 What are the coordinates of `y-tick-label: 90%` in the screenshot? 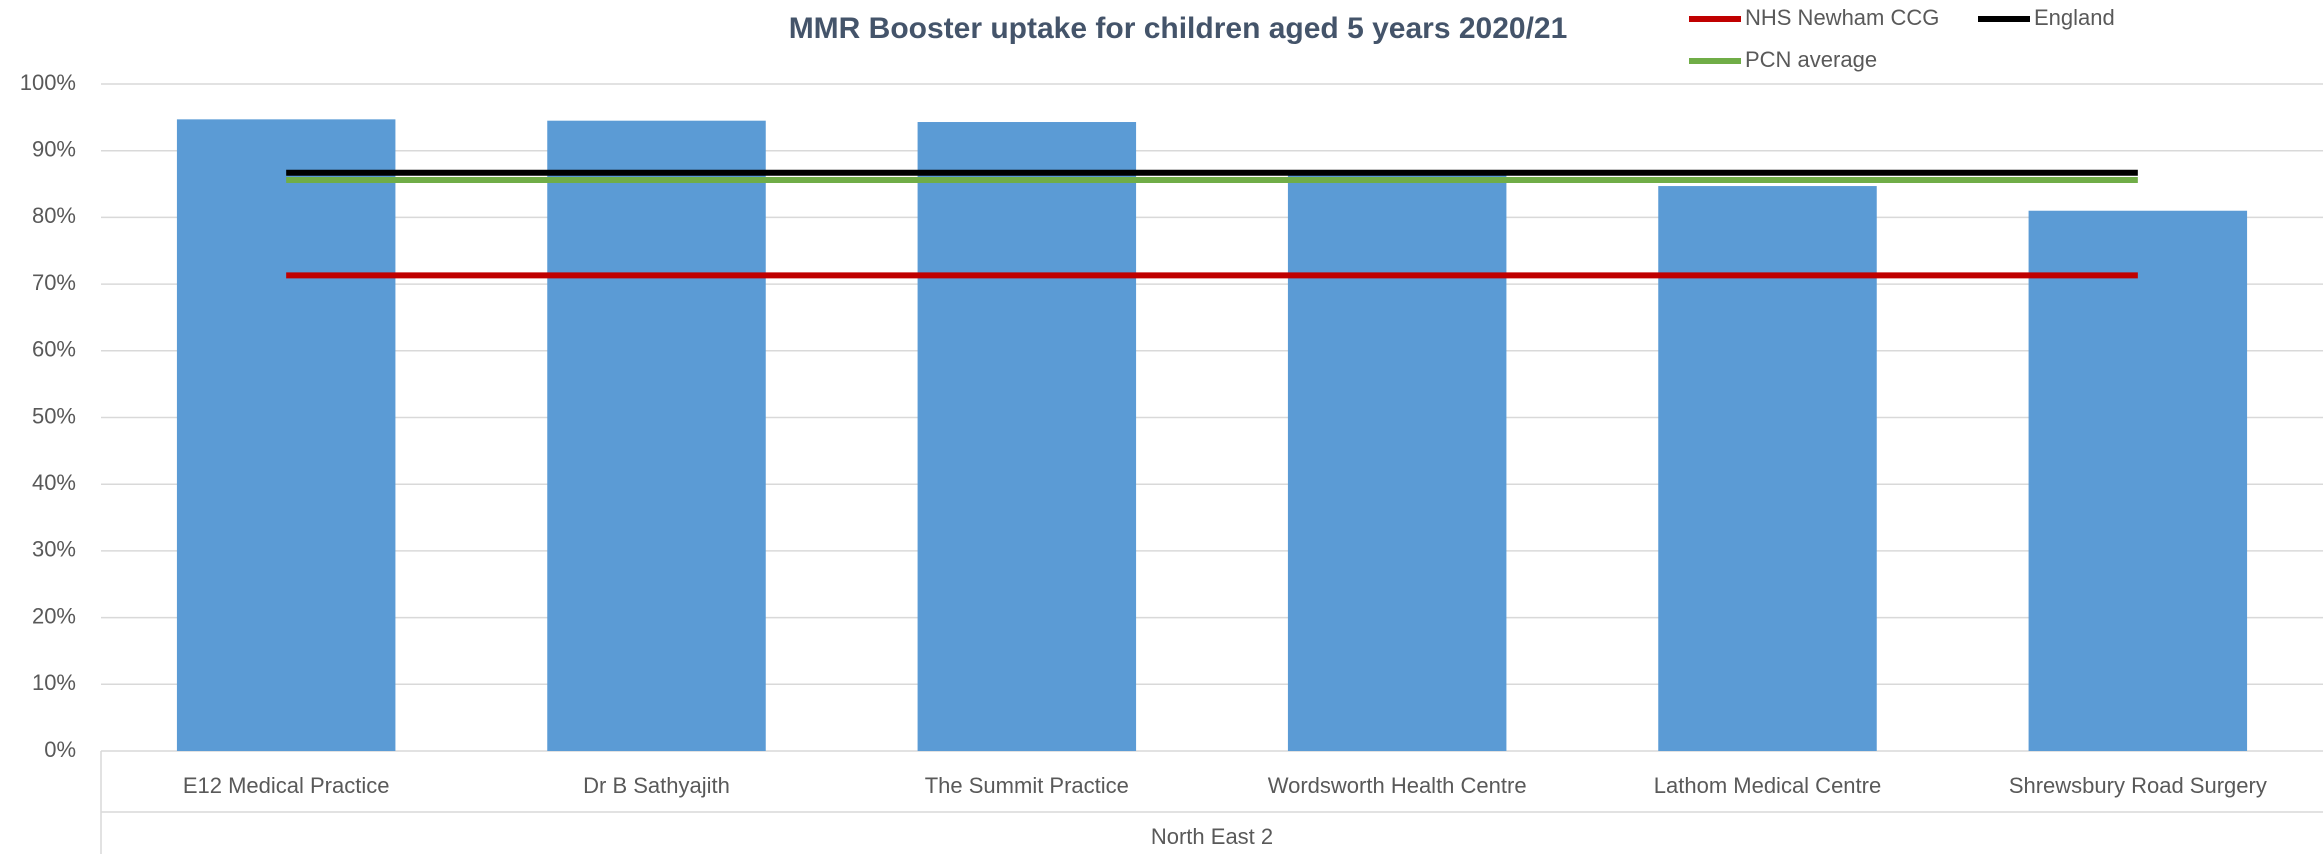 It's located at (54, 149).